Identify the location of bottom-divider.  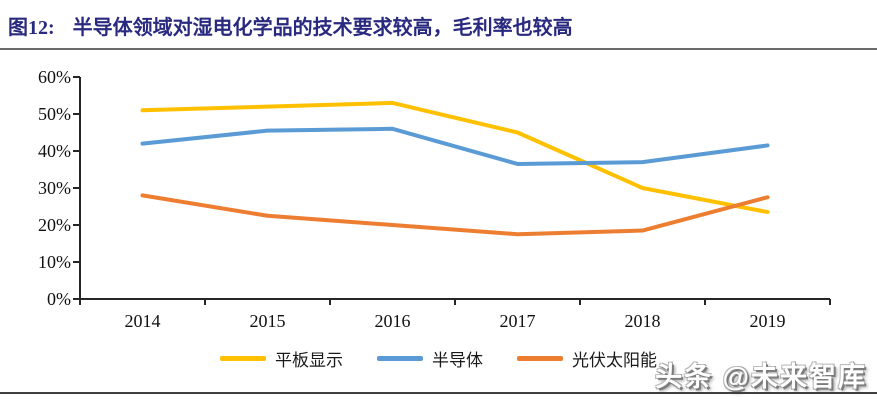
(438, 393).